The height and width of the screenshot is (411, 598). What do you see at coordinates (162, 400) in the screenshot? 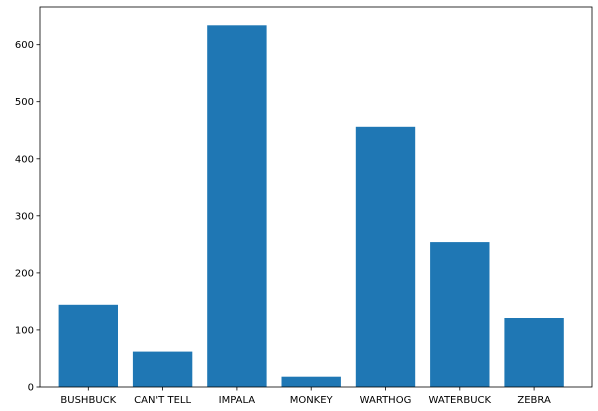
I see `x-tick-label: CAN'T TELL` at bounding box center [162, 400].